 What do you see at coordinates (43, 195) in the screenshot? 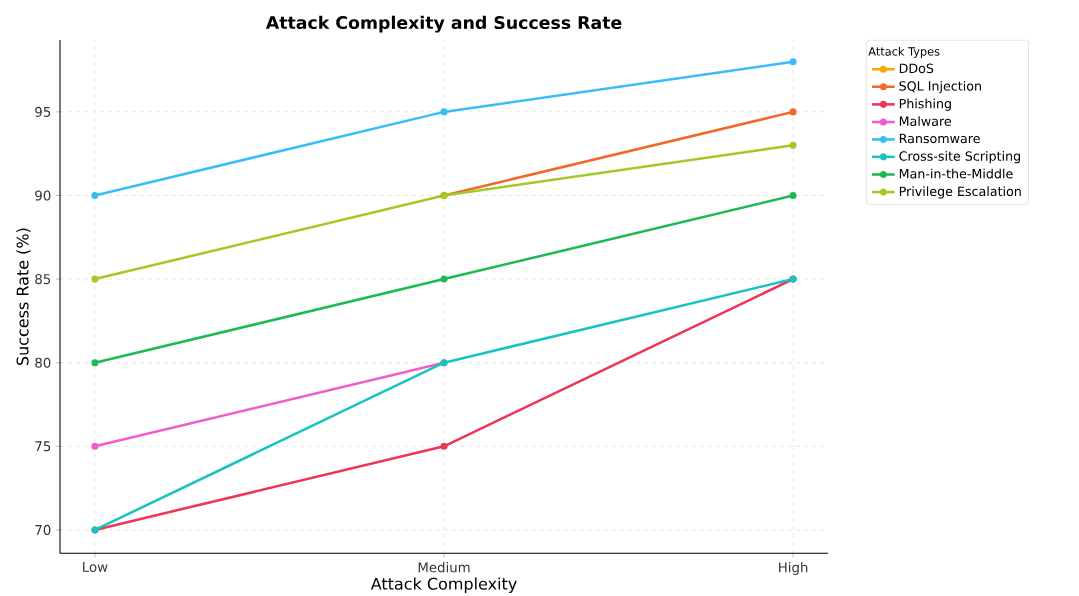
I see `y-tick-label: 90` at bounding box center [43, 195].